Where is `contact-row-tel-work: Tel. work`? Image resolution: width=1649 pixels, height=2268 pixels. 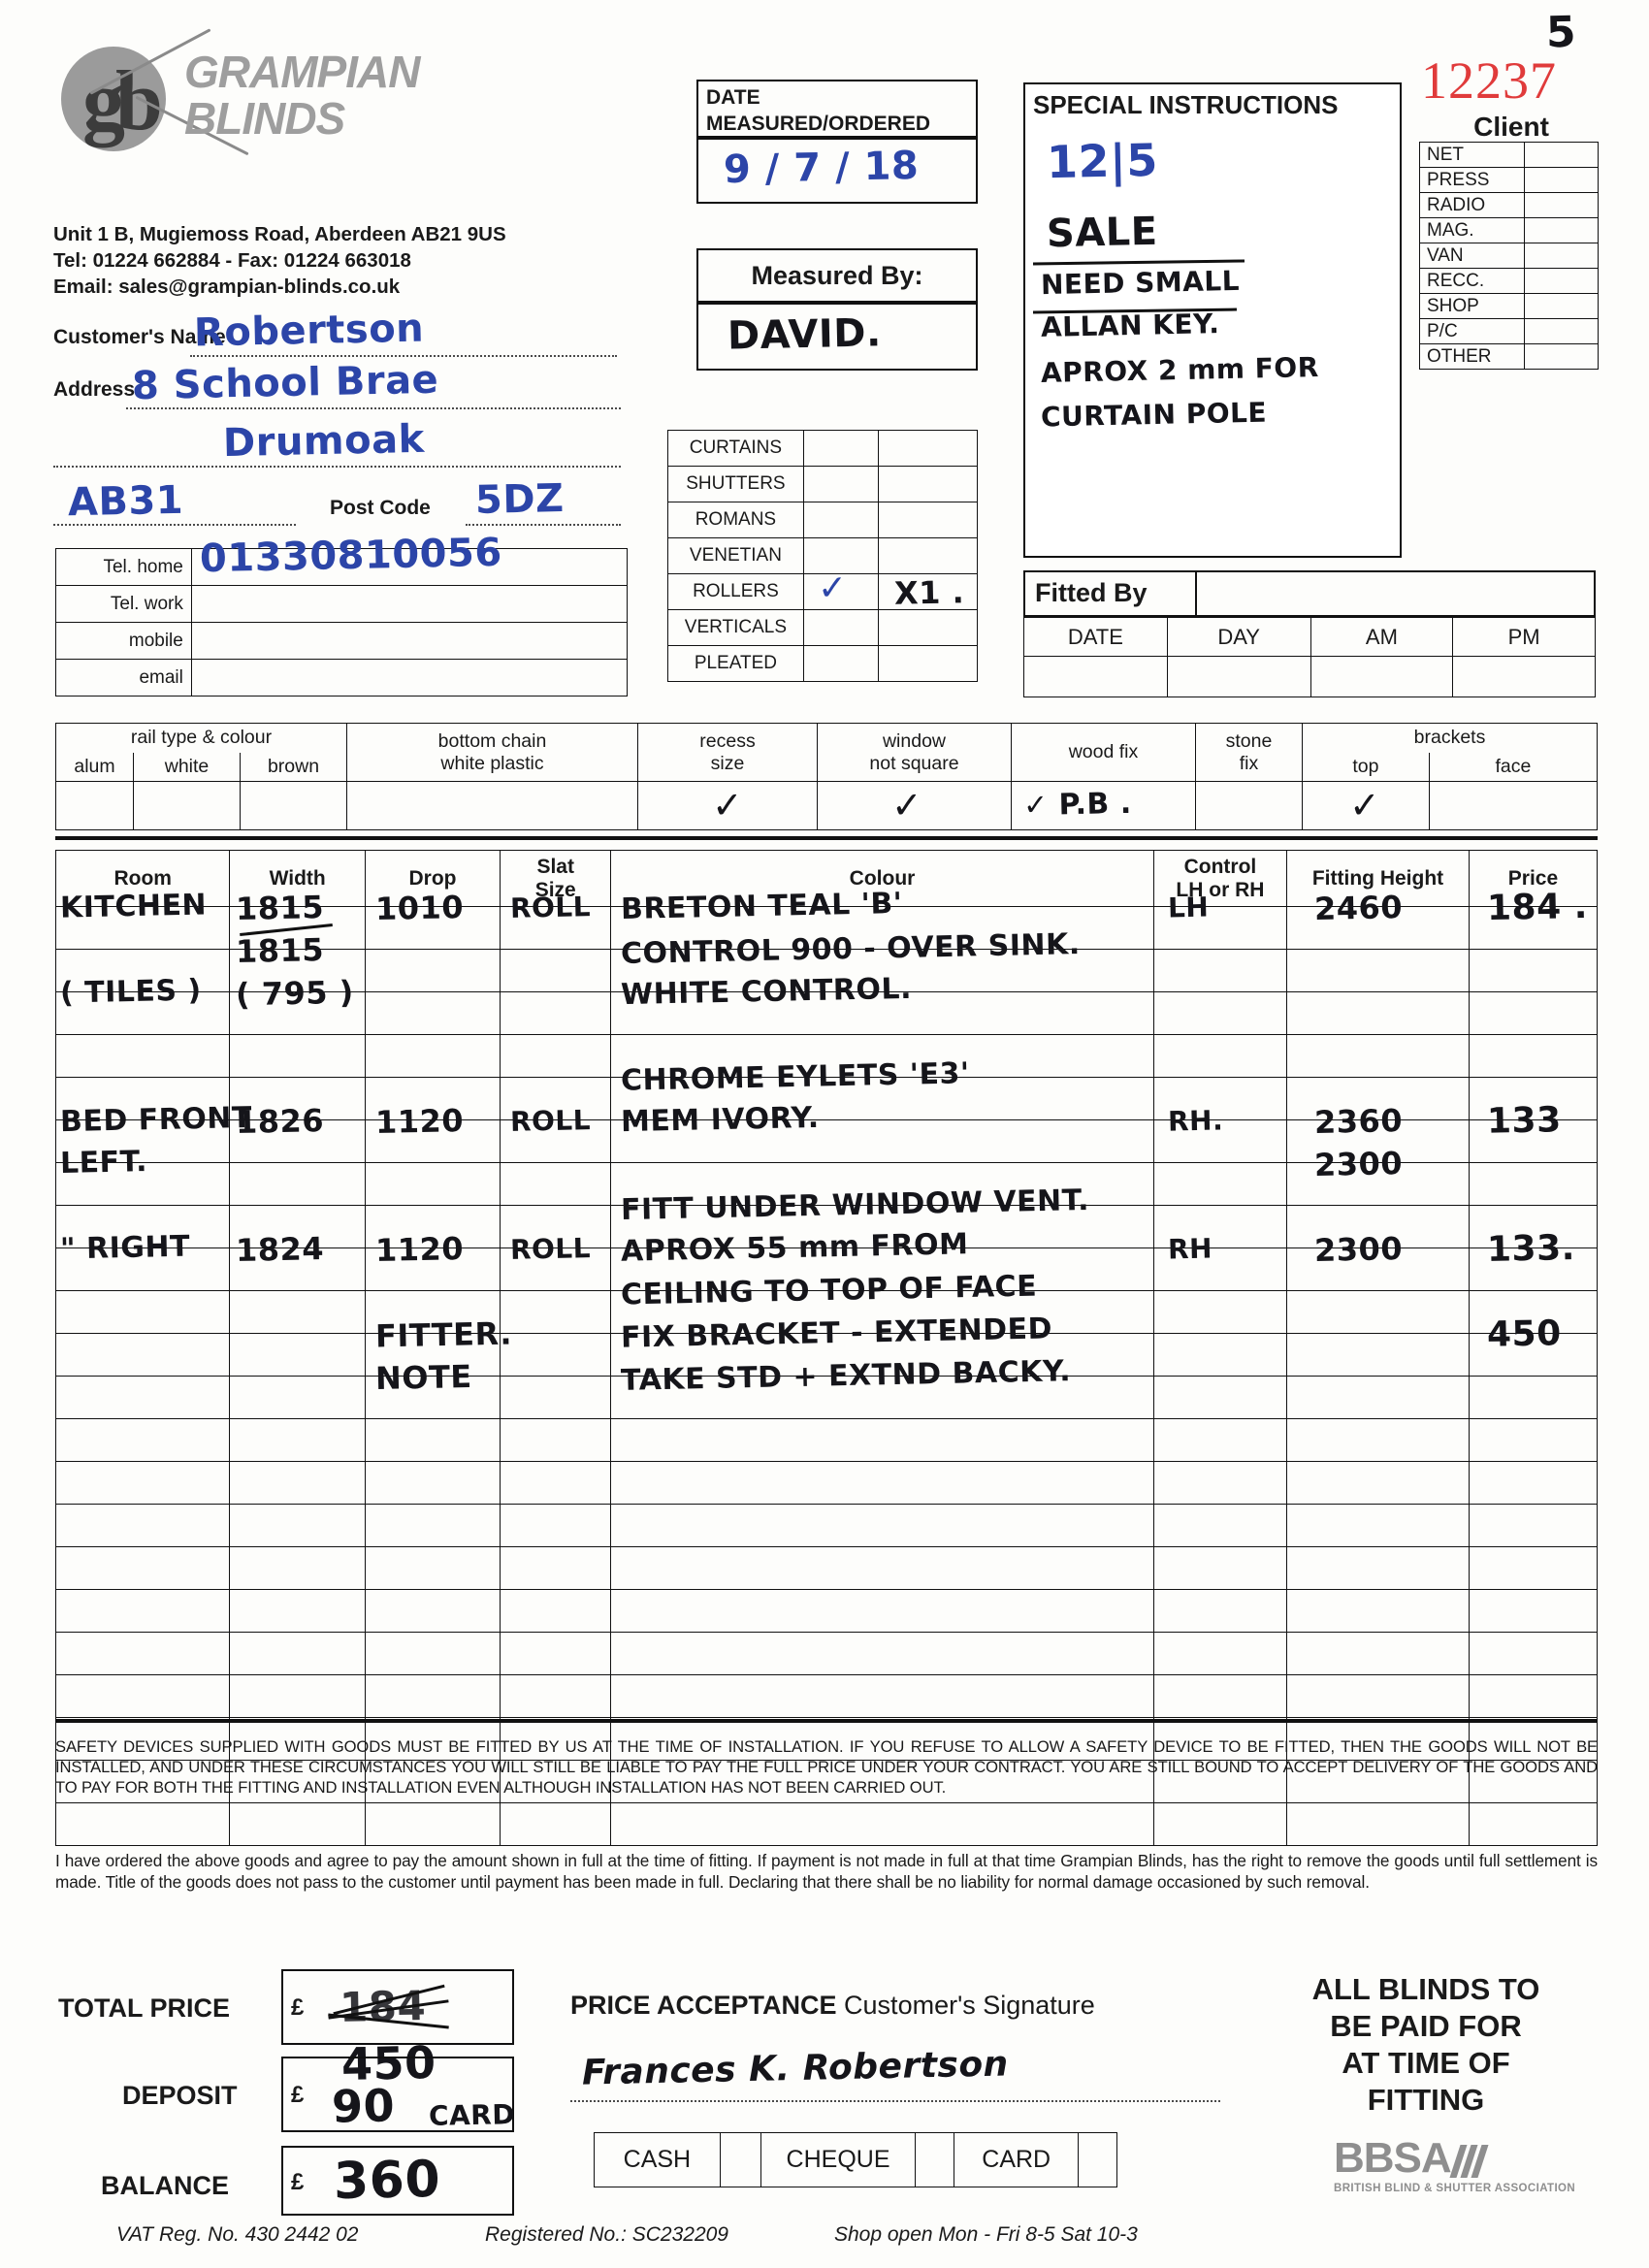
contact-row-tel-work: Tel. work is located at coordinates (342, 604).